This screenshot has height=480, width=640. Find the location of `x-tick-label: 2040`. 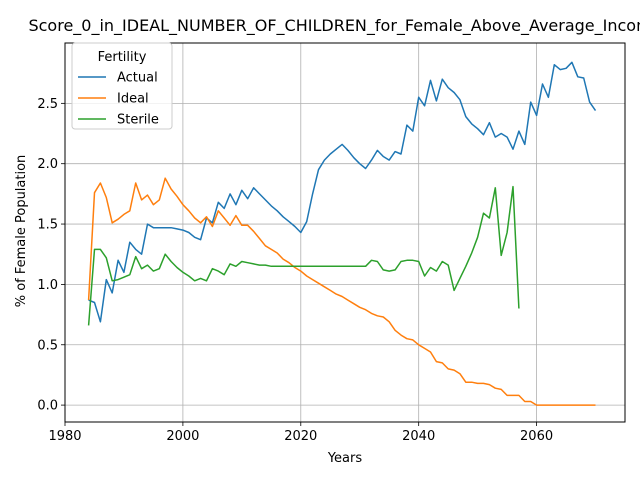

x-tick-label: 2040 is located at coordinates (418, 436).